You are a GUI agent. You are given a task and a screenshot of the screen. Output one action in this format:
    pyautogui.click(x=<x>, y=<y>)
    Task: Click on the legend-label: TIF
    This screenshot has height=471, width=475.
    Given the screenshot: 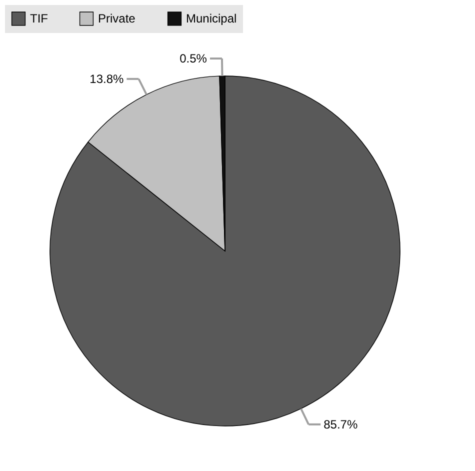 What is the action you would take?
    pyautogui.click(x=39, y=19)
    